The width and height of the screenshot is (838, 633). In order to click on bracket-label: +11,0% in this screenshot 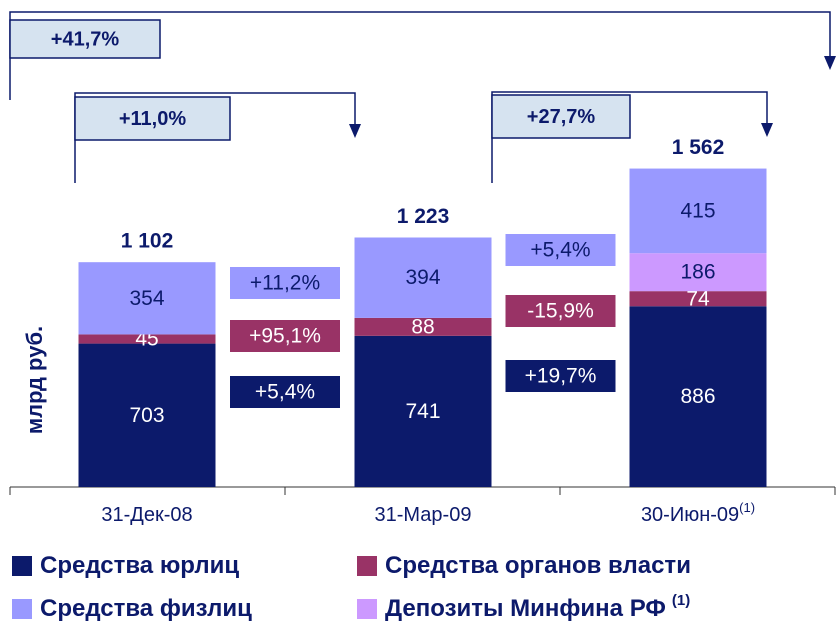, I will do `click(153, 119)`.